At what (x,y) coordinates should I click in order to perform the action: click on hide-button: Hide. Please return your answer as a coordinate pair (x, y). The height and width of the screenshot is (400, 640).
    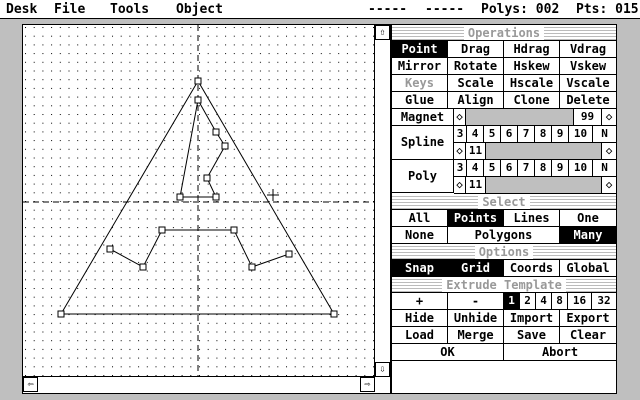
    Looking at the image, I should click on (420, 318).